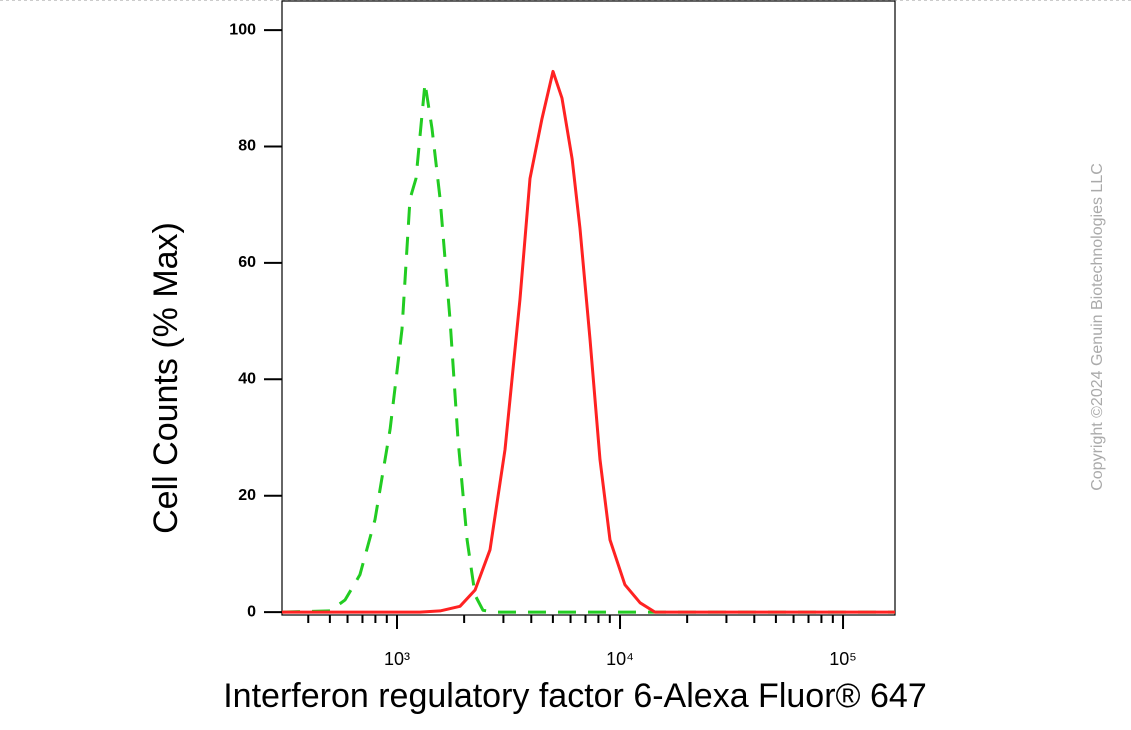 The image size is (1131, 730). I want to click on y-tick-label: 0, so click(251, 611).